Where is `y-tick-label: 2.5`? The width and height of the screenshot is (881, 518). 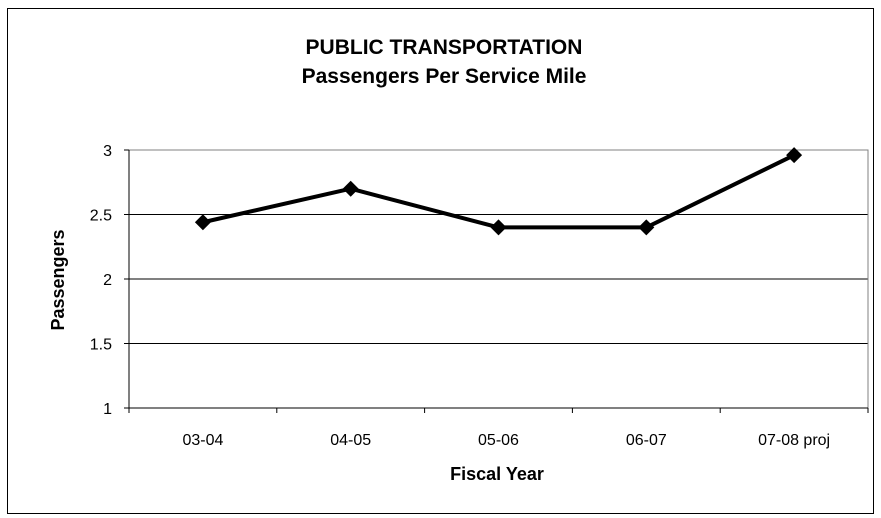
y-tick-label: 2.5 is located at coordinates (101, 216).